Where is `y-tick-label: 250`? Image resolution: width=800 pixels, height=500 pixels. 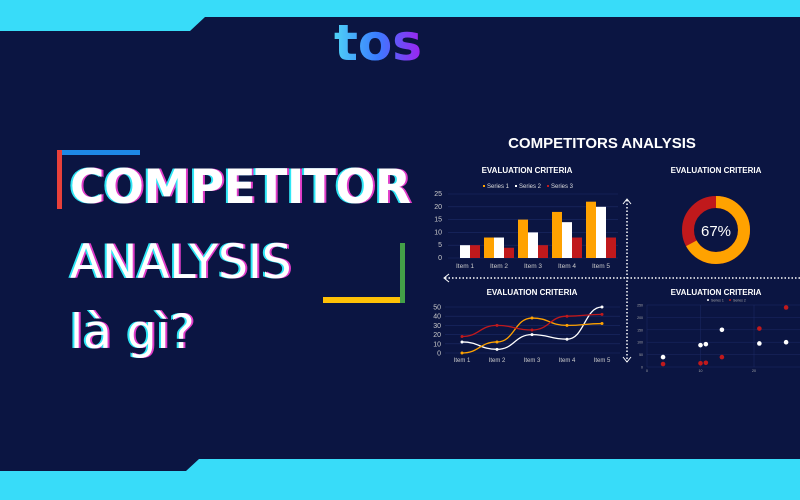
y-tick-label: 250 is located at coordinates (640, 306).